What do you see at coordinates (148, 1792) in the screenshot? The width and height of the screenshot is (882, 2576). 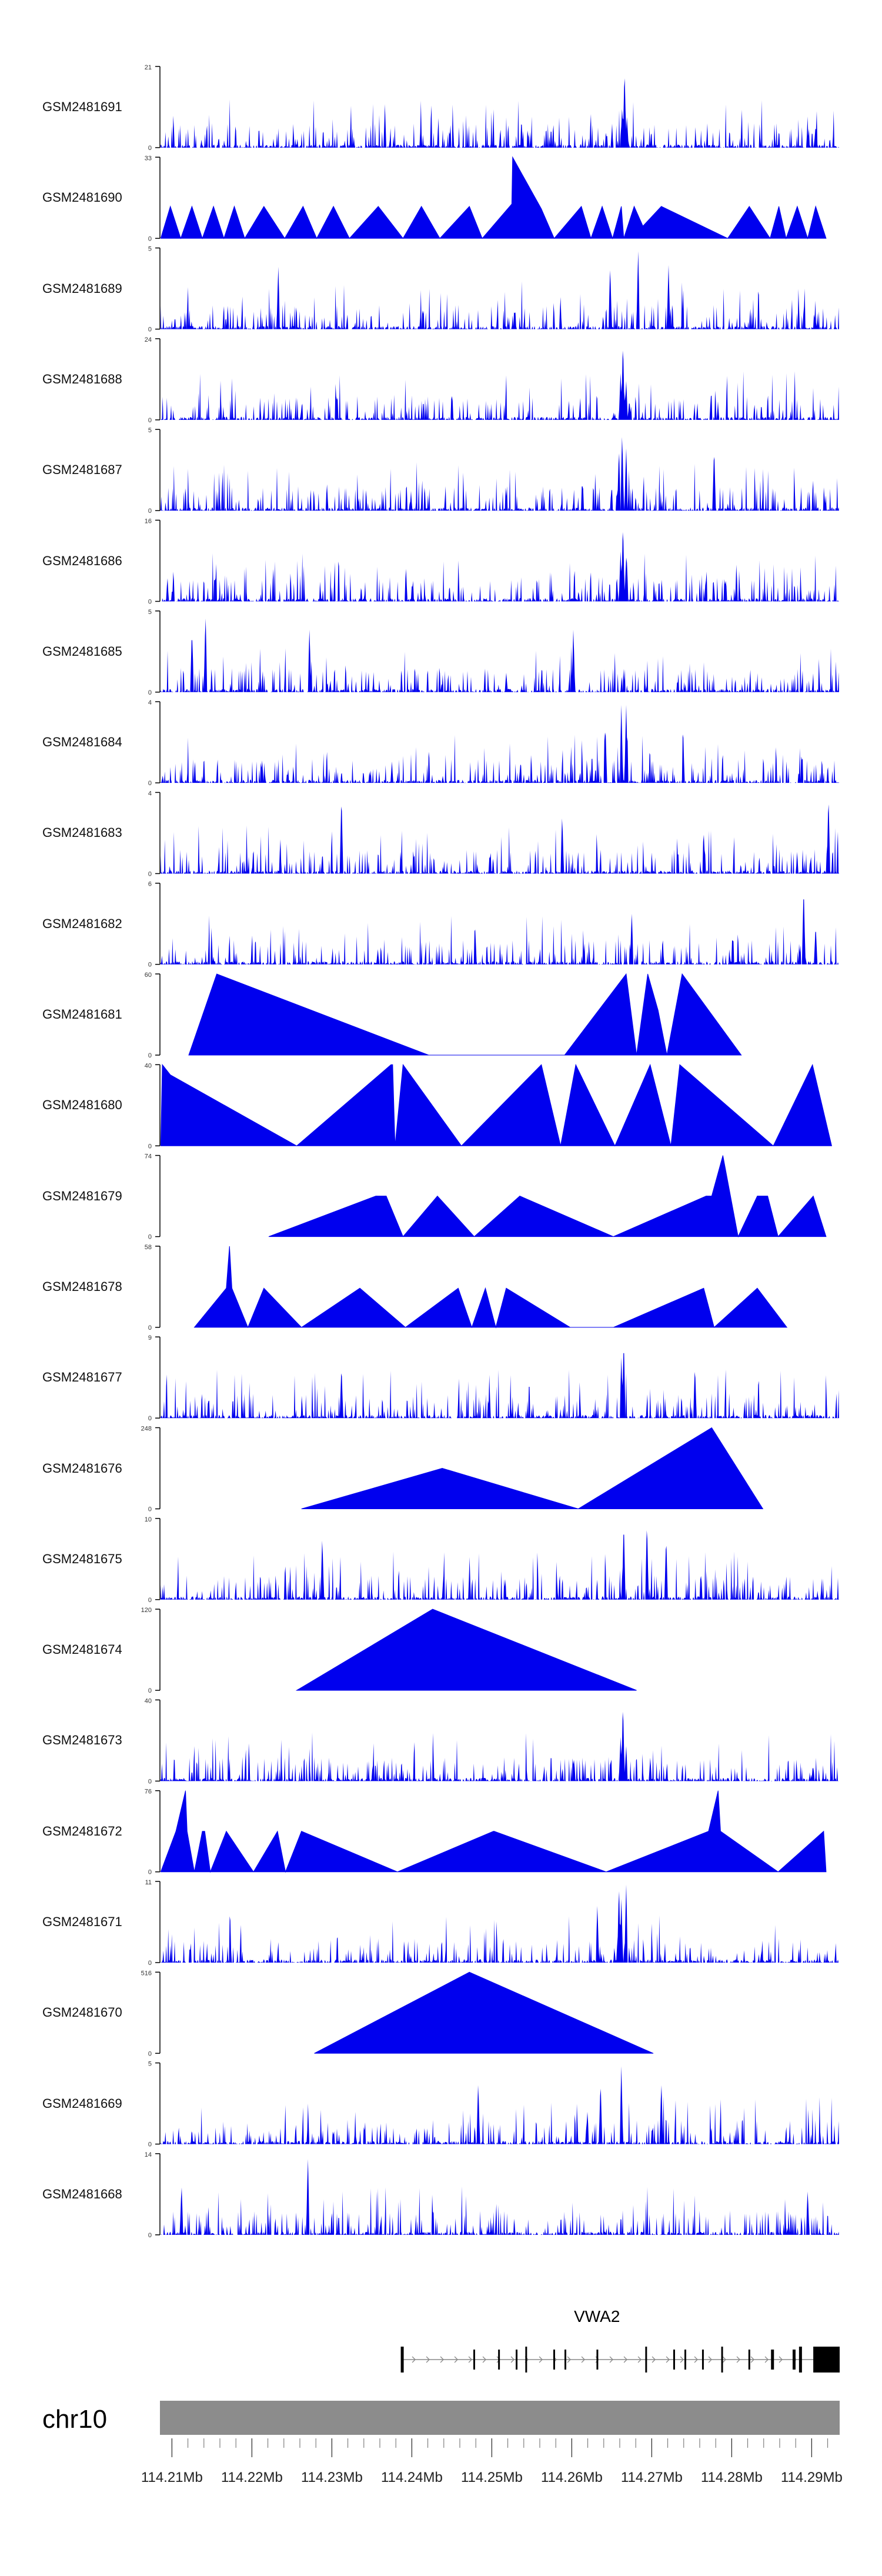 I see `y-tick-label-max: 76` at bounding box center [148, 1792].